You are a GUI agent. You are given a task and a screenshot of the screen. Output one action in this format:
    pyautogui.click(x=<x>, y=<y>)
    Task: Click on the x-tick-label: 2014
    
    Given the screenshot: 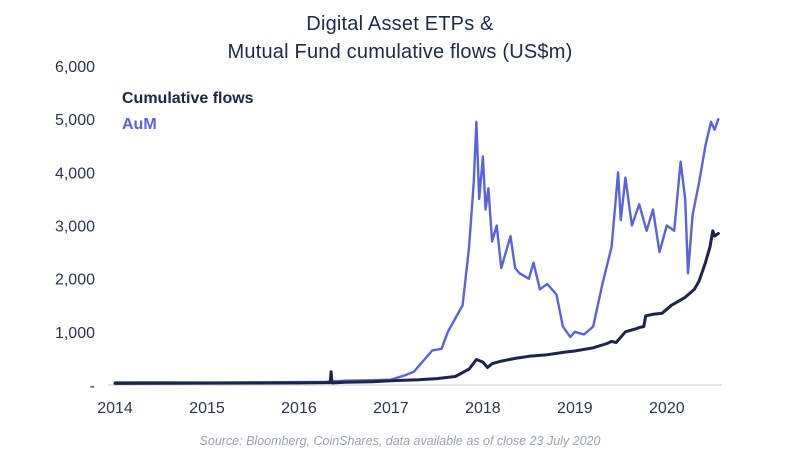 What is the action you would take?
    pyautogui.click(x=115, y=408)
    